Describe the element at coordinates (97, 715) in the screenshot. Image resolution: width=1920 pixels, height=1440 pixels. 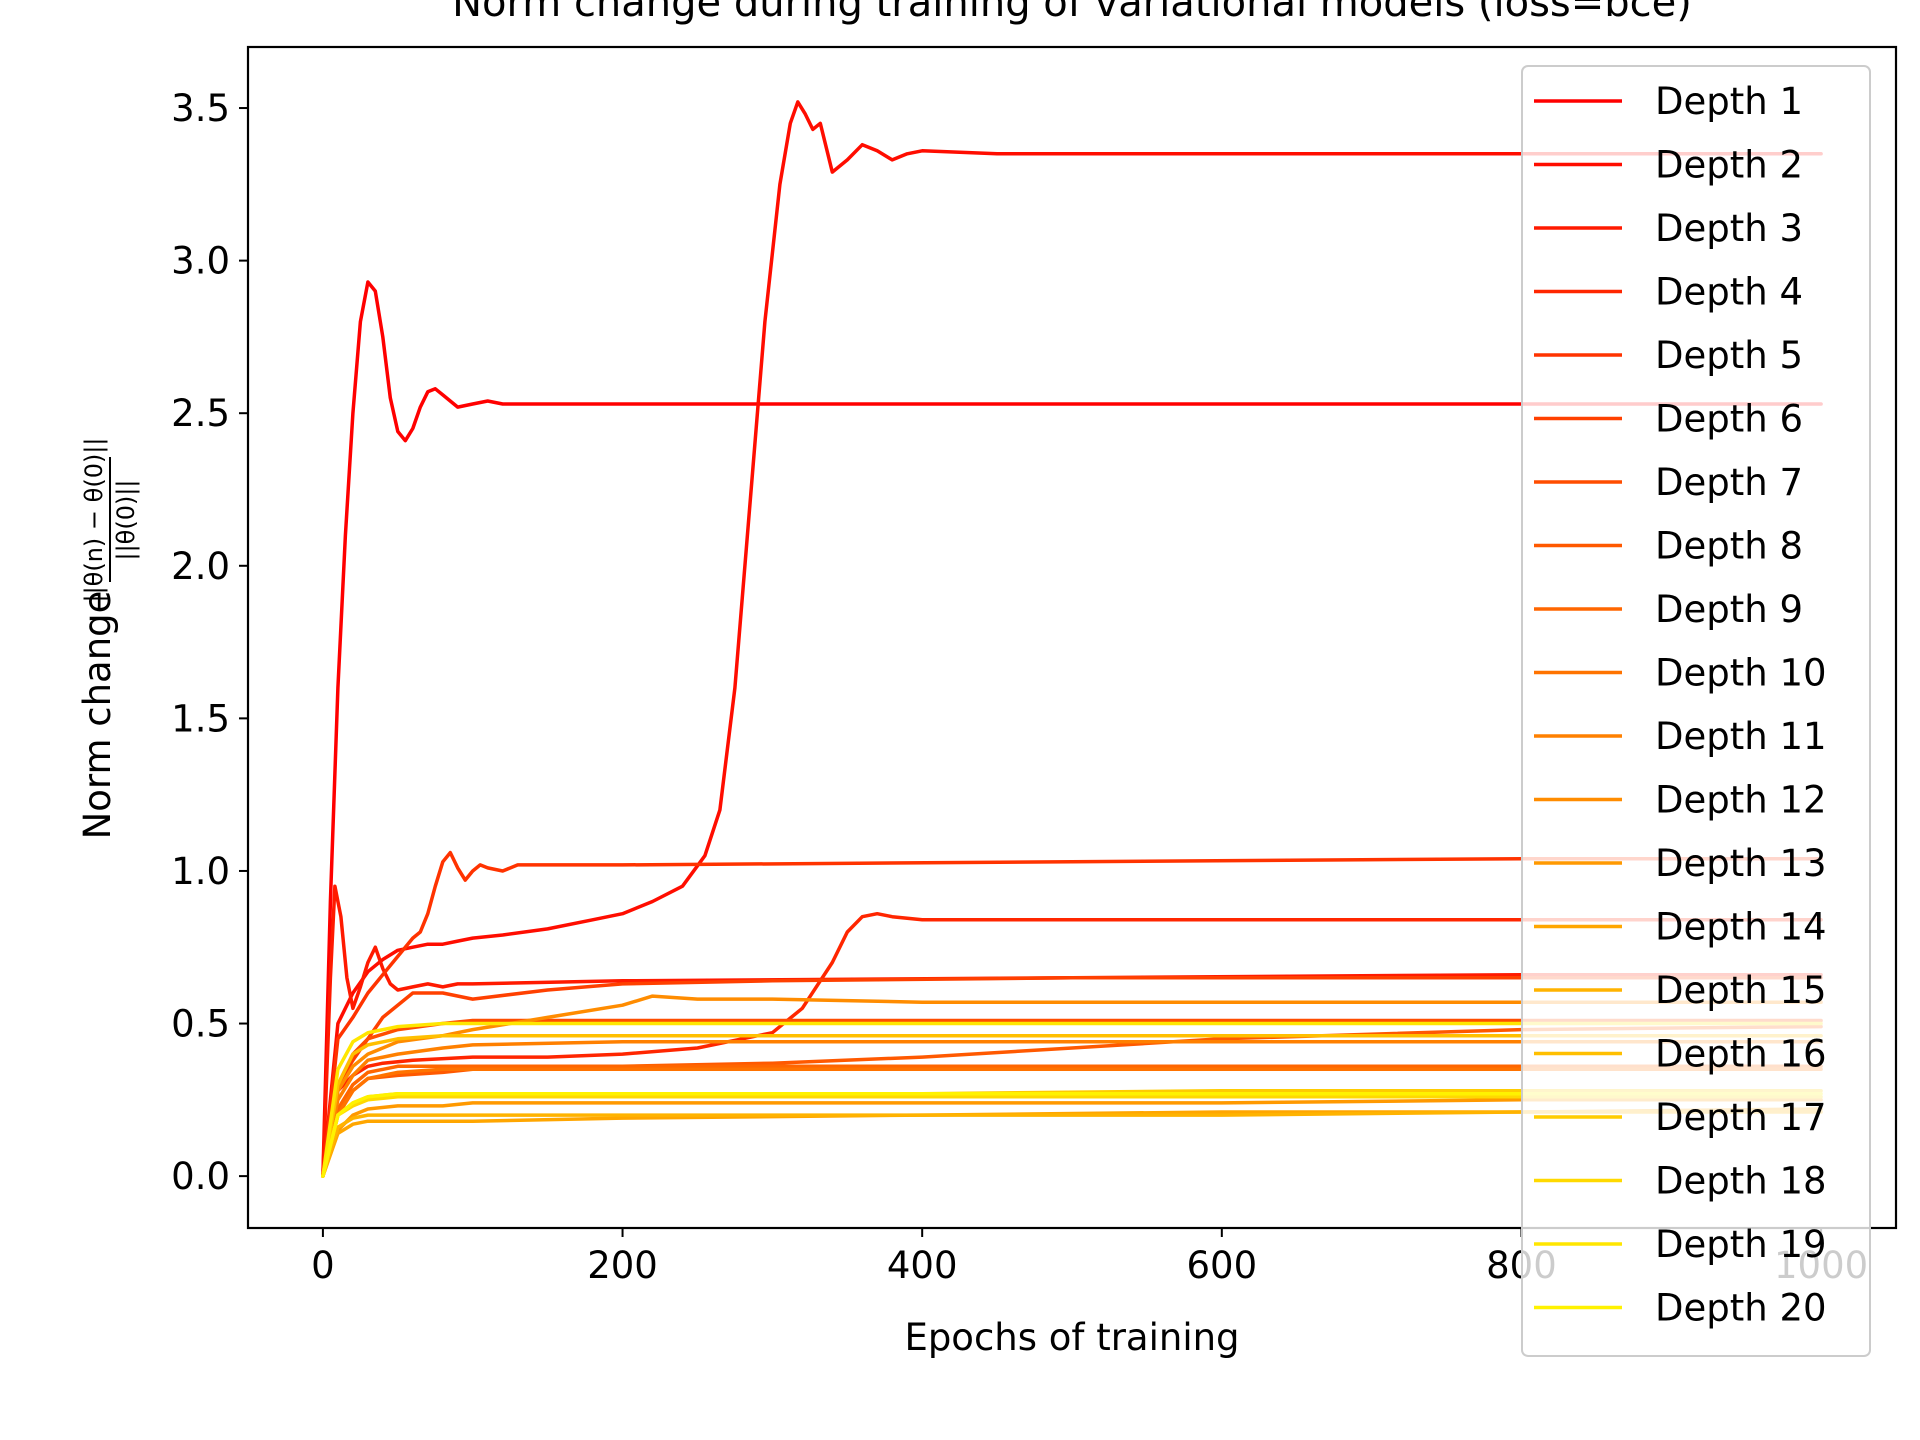
I see `y-axis-label: Norm change` at that location.